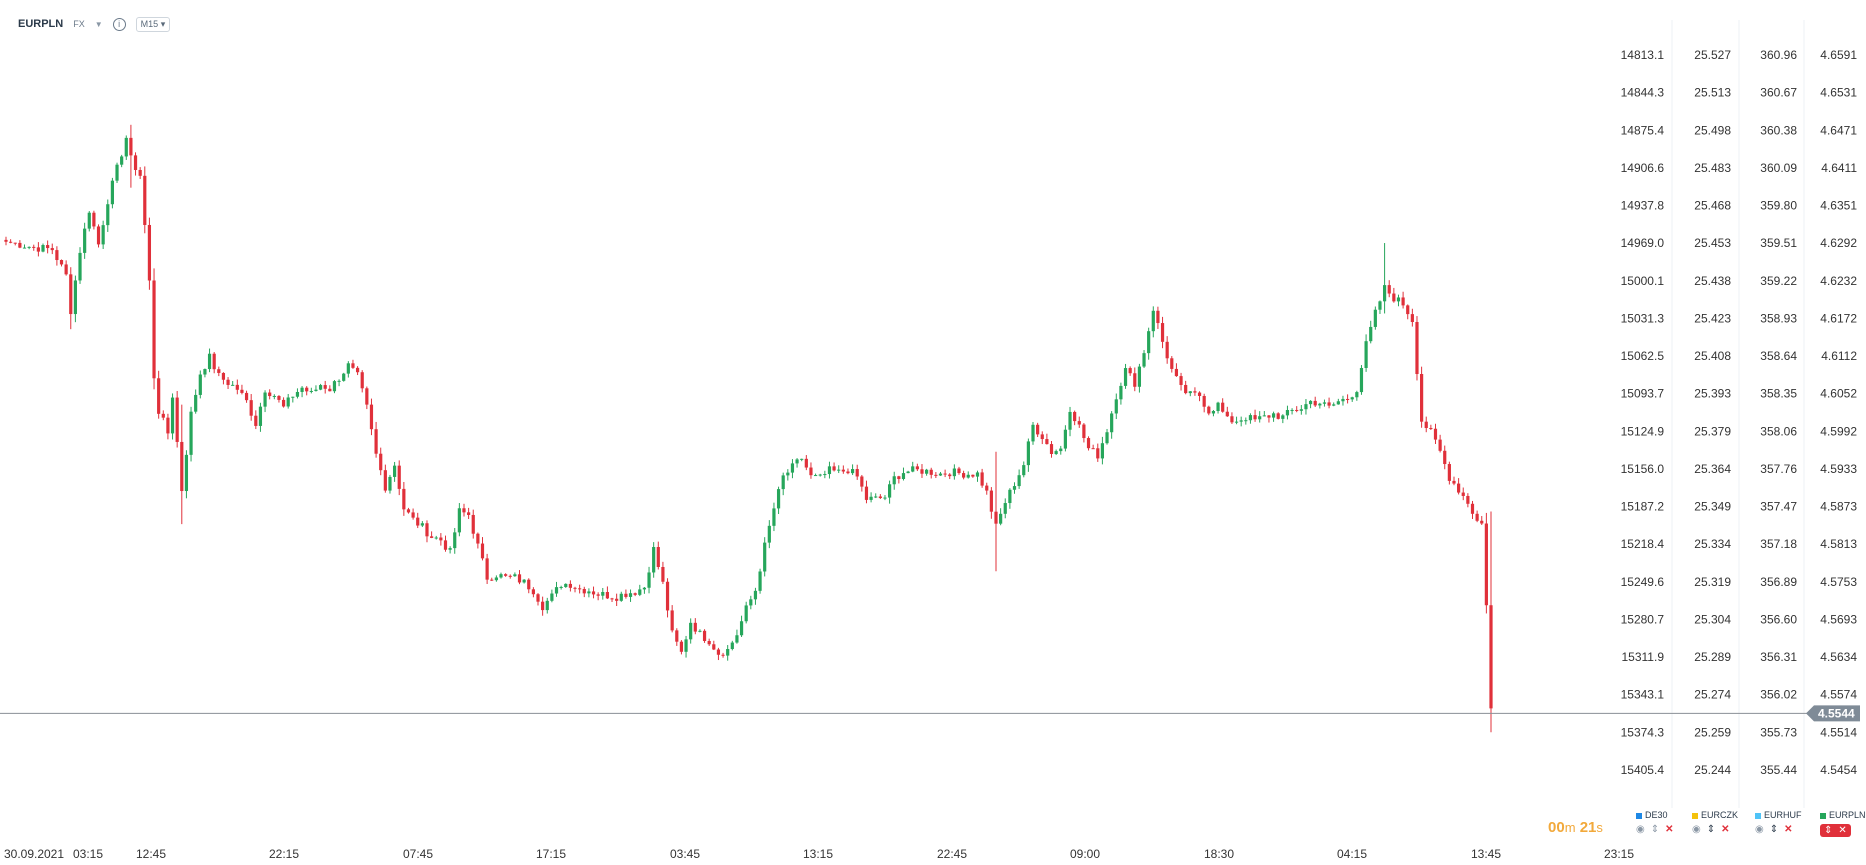 This screenshot has width=1866, height=865. What do you see at coordinates (1712, 206) in the screenshot?
I see `y-tick-label: 25.468` at bounding box center [1712, 206].